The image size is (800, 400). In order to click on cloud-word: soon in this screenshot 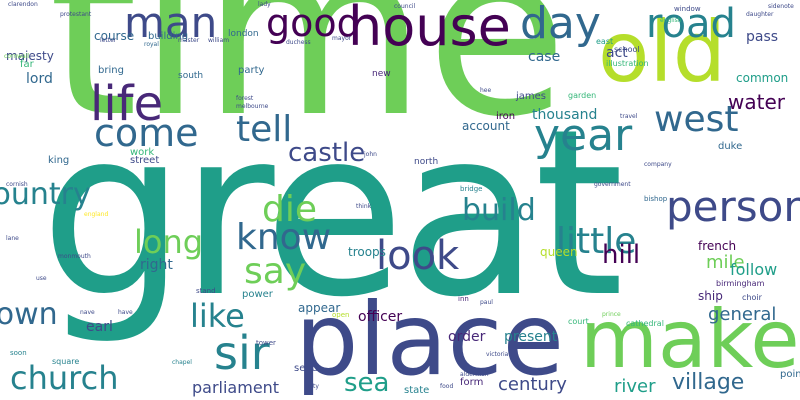, I will do `click(18, 353)`.